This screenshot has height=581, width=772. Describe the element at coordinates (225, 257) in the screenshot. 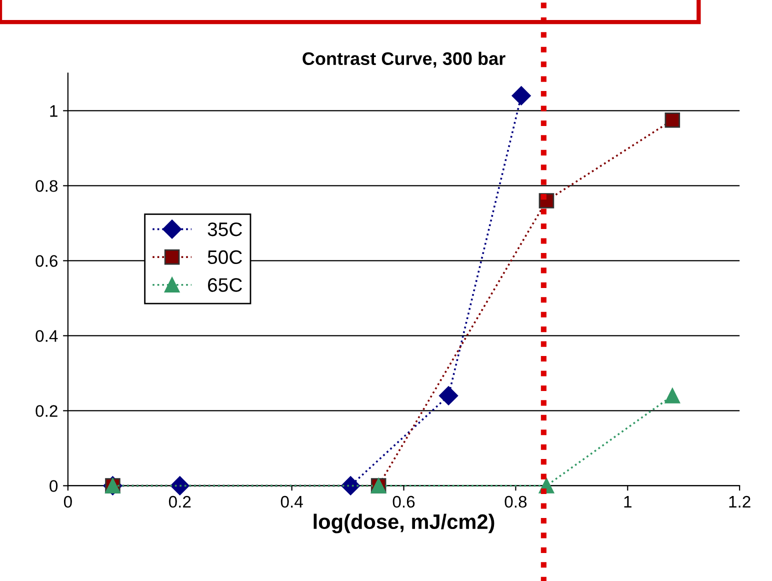

I see `legend-label: 50C` at that location.